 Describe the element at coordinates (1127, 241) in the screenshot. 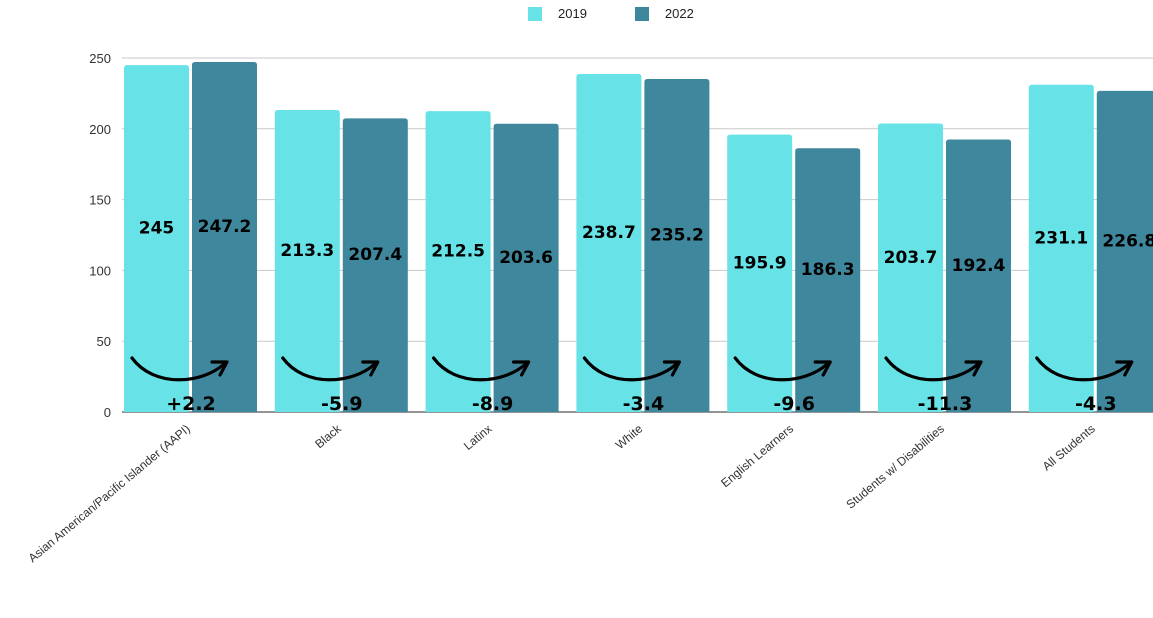

I see `data-label-2022: 226.8` at that location.